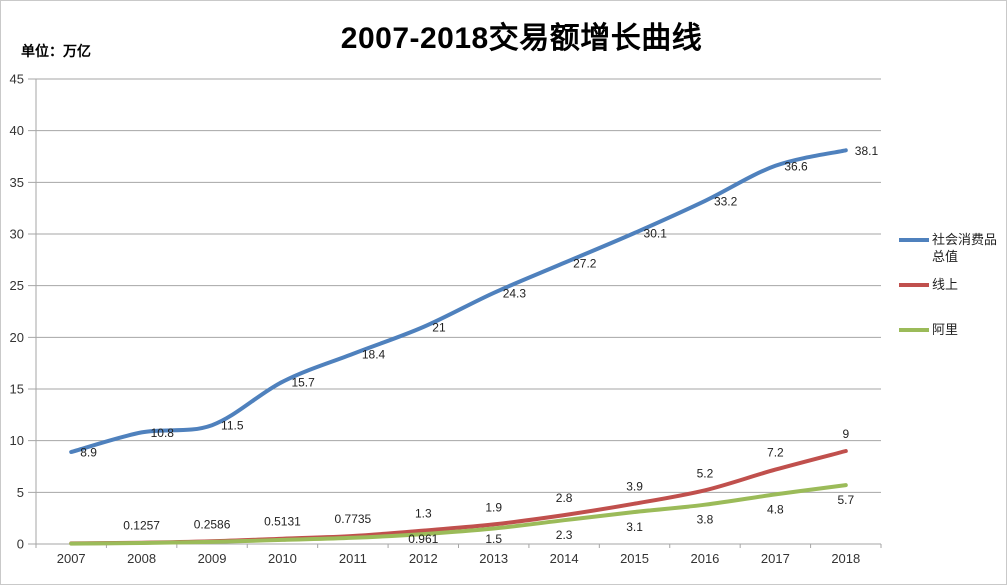 Image resolution: width=1007 pixels, height=585 pixels. Describe the element at coordinates (423, 539) in the screenshot. I see `data-label: 0.961` at that location.